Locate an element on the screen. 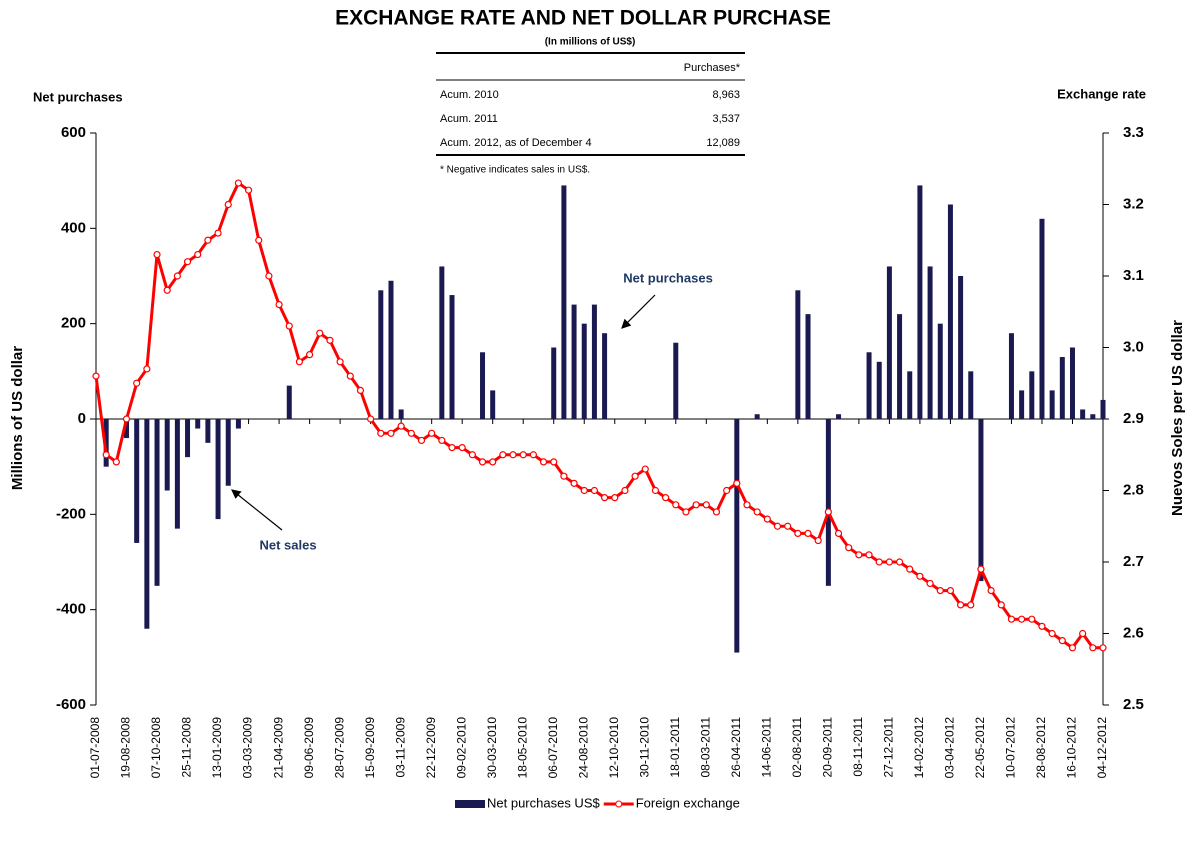 The height and width of the screenshot is (848, 1193). x-tick-label: 02-08-2011 is located at coordinates (797, 747).